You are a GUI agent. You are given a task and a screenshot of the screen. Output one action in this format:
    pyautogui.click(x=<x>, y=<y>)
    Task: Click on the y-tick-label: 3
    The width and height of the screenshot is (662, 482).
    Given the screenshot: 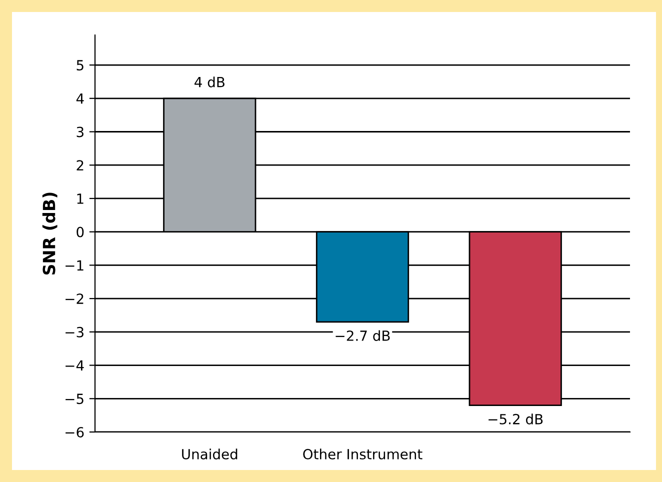 What is the action you would take?
    pyautogui.click(x=80, y=132)
    